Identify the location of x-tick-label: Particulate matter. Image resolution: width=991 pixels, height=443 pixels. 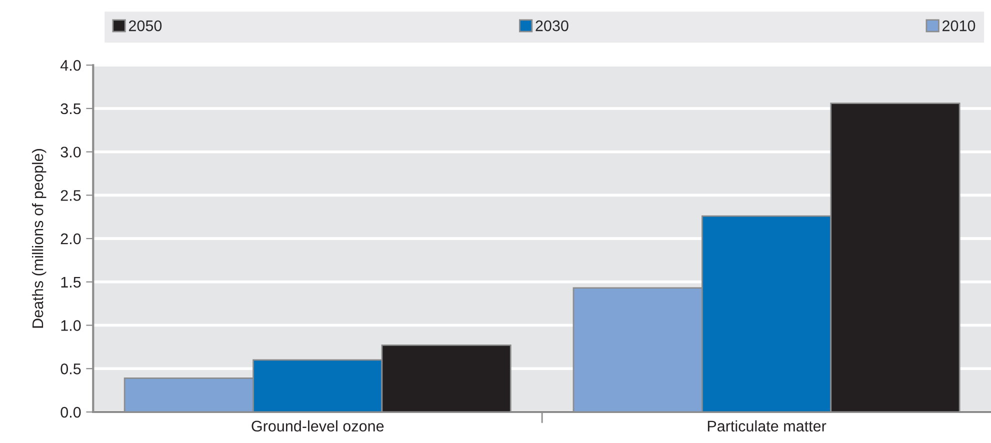
(767, 426).